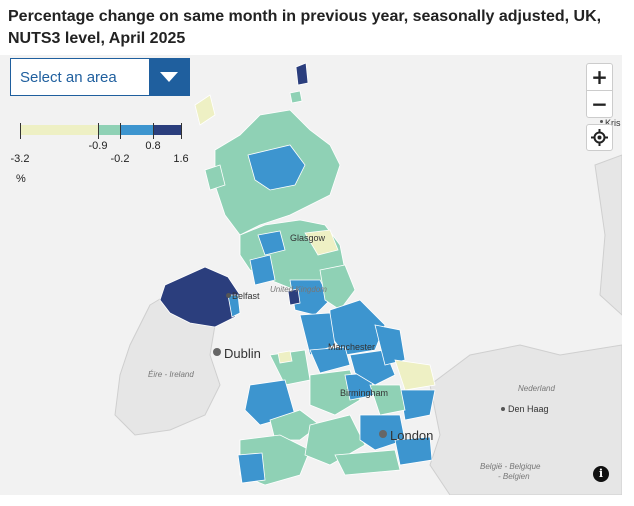 This screenshot has height=506, width=634. Describe the element at coordinates (417, 405) in the screenshot. I see `region-suffolk` at that location.